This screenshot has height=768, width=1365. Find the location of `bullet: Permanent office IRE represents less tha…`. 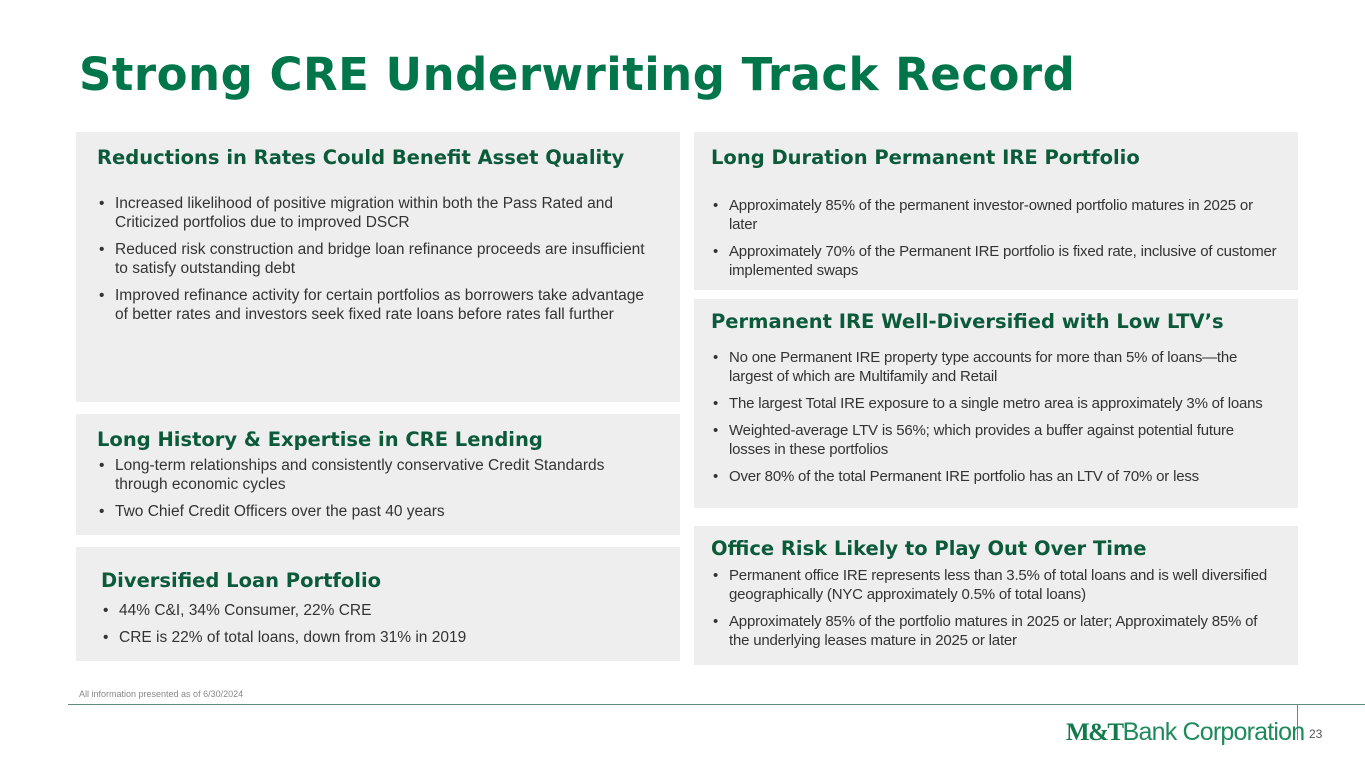

bullet: Permanent office IRE represents less tha… is located at coordinates (994, 585).